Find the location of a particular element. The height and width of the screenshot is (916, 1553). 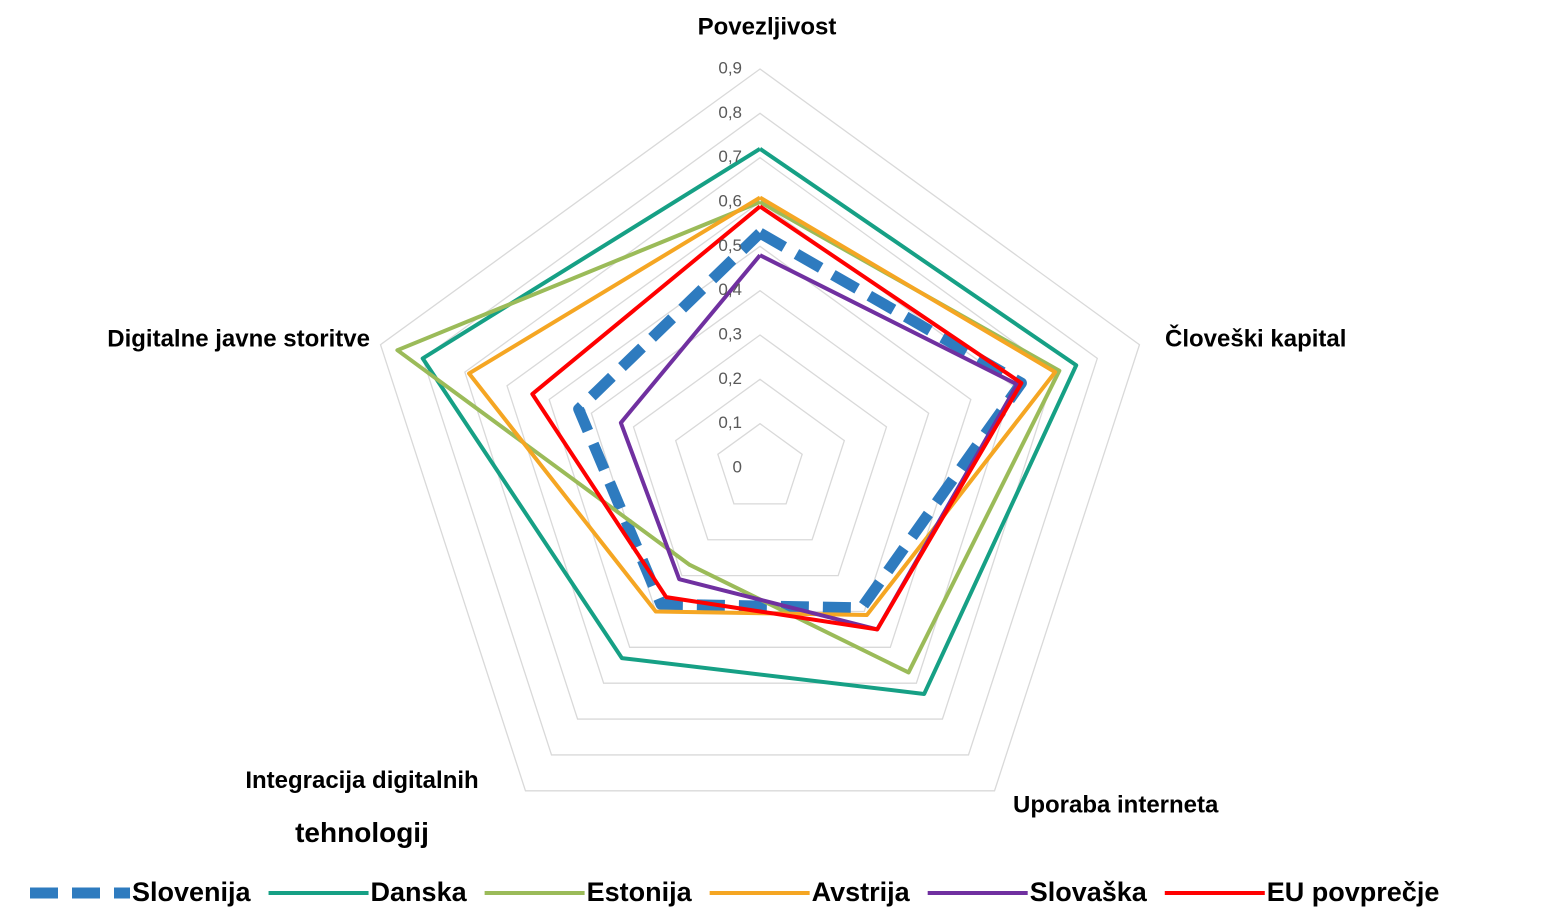

axis-label-line: tehnologij is located at coordinates (362, 832).